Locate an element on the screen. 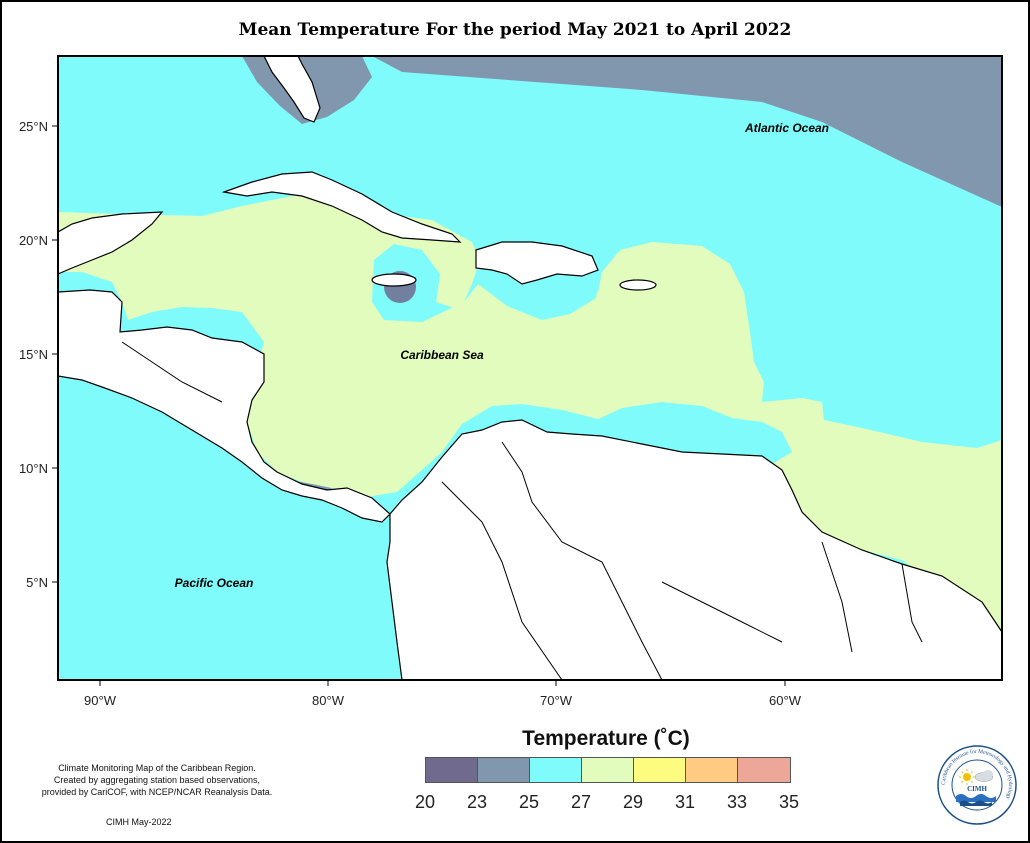 Image resolution: width=1030 pixels, height=843 pixels. label-atlantic-ocean: Atlantic Ocean is located at coordinates (786, 128).